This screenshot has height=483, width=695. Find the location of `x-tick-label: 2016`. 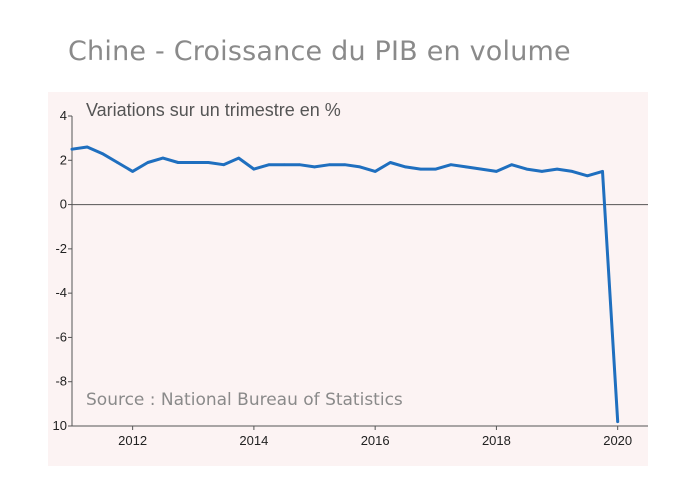

x-tick-label: 2016 is located at coordinates (375, 440).